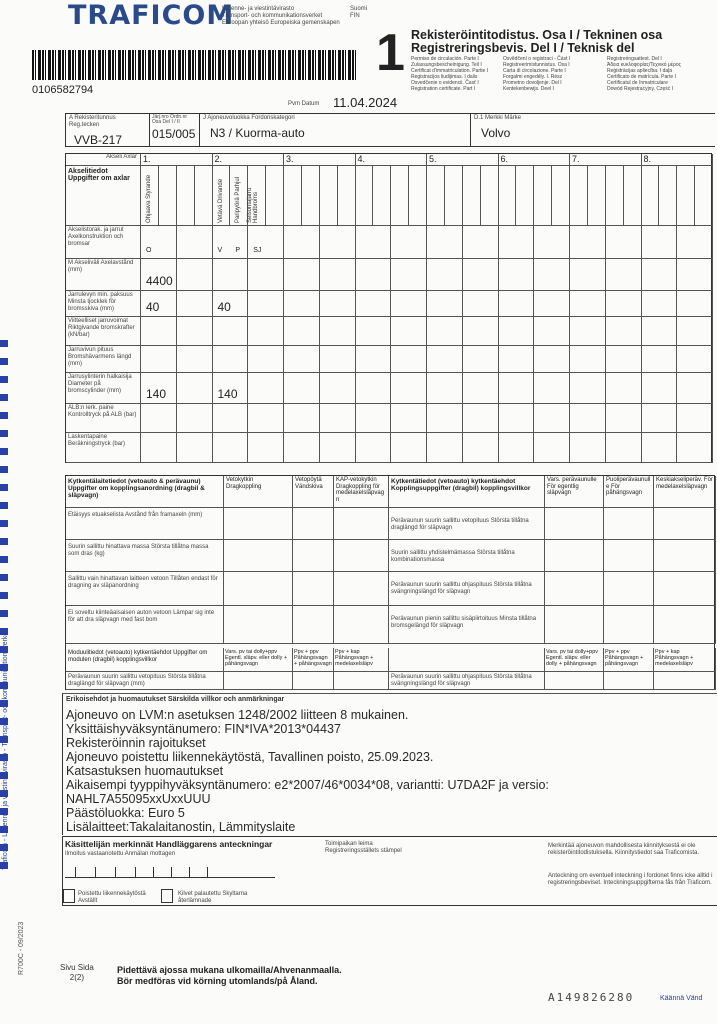 Image resolution: width=717 pixels, height=1024 pixels. Describe the element at coordinates (156, 394) in the screenshot. I see `axle-value: 140` at that location.